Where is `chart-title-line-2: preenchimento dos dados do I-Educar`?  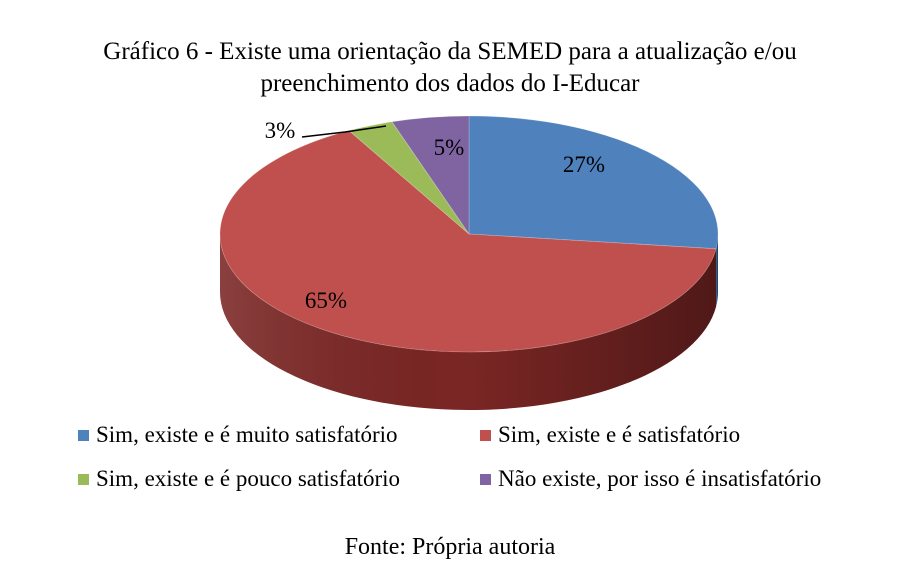 chart-title-line-2: preenchimento dos dados do I-Educar is located at coordinates (450, 83).